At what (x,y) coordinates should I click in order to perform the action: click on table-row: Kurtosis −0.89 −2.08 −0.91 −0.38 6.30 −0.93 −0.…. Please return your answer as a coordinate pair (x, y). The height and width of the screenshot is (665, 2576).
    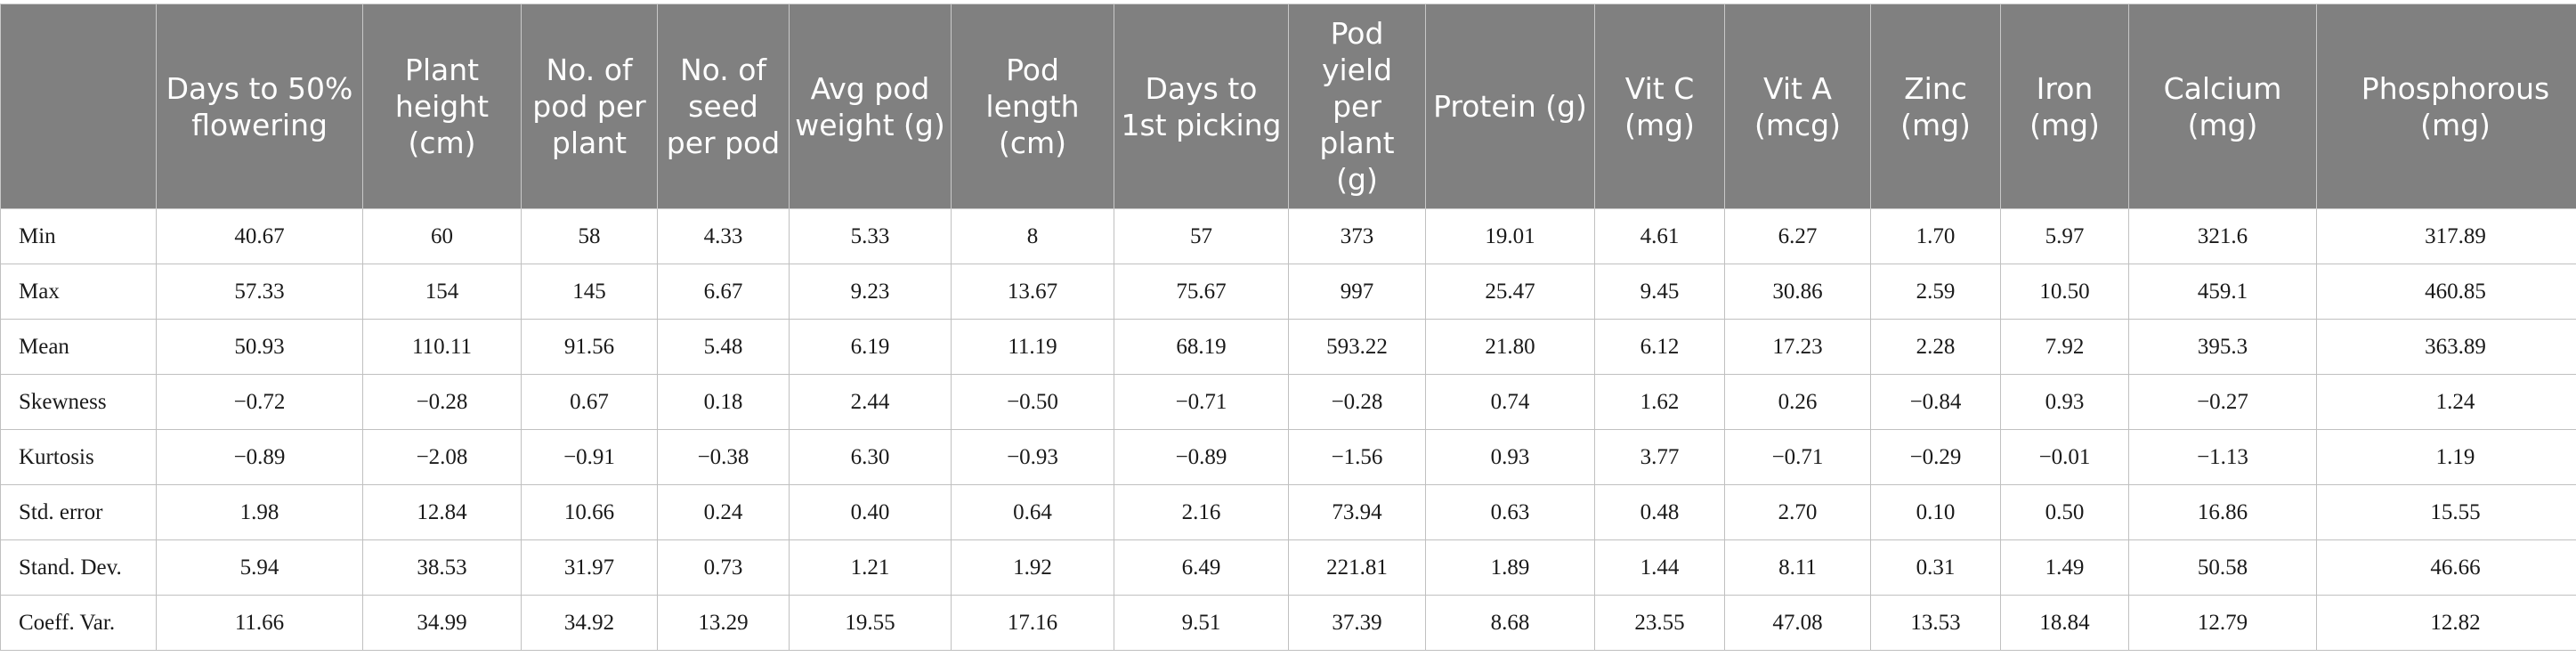
    Looking at the image, I should click on (1288, 457).